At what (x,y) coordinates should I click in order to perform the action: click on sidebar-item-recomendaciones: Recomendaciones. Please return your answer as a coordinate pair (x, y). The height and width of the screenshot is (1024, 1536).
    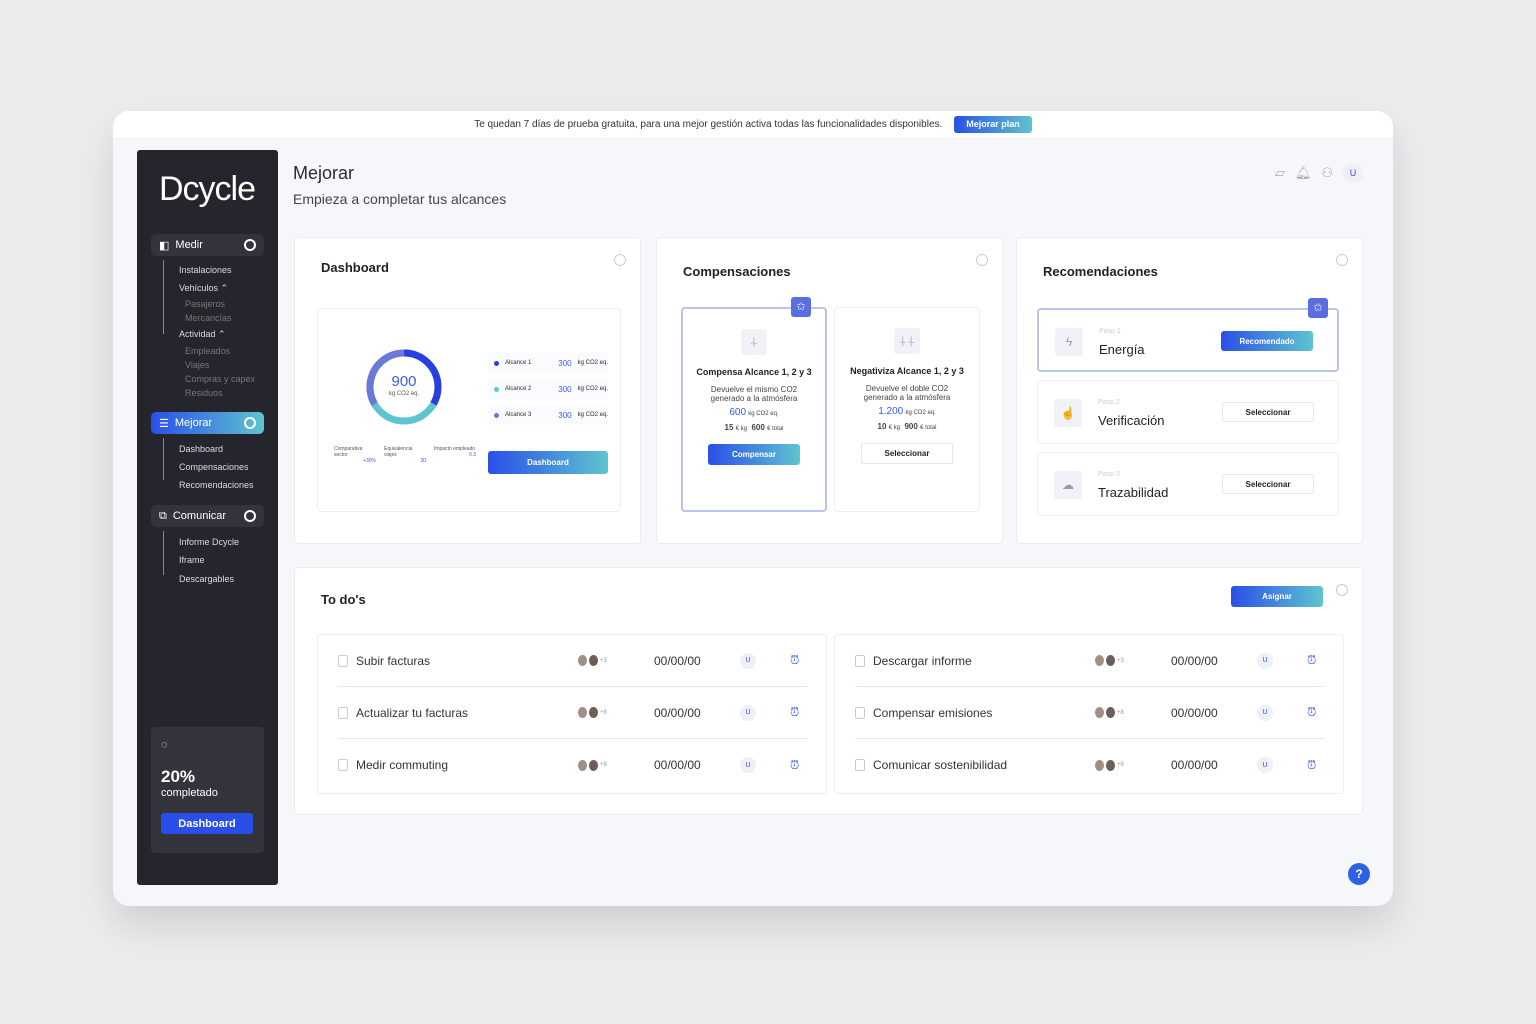
    Looking at the image, I should click on (216, 485).